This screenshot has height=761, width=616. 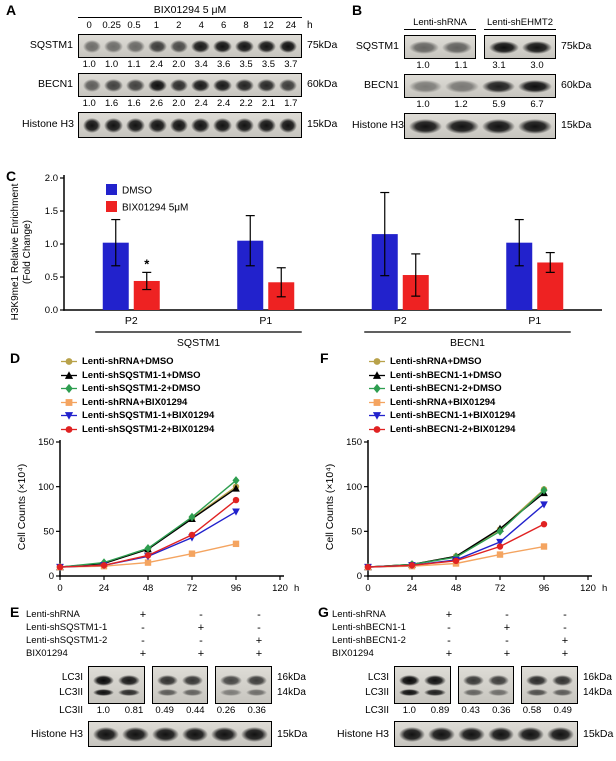 What do you see at coordinates (322, 84) in the screenshot?
I see `row-kda-label: 60kDa` at bounding box center [322, 84].